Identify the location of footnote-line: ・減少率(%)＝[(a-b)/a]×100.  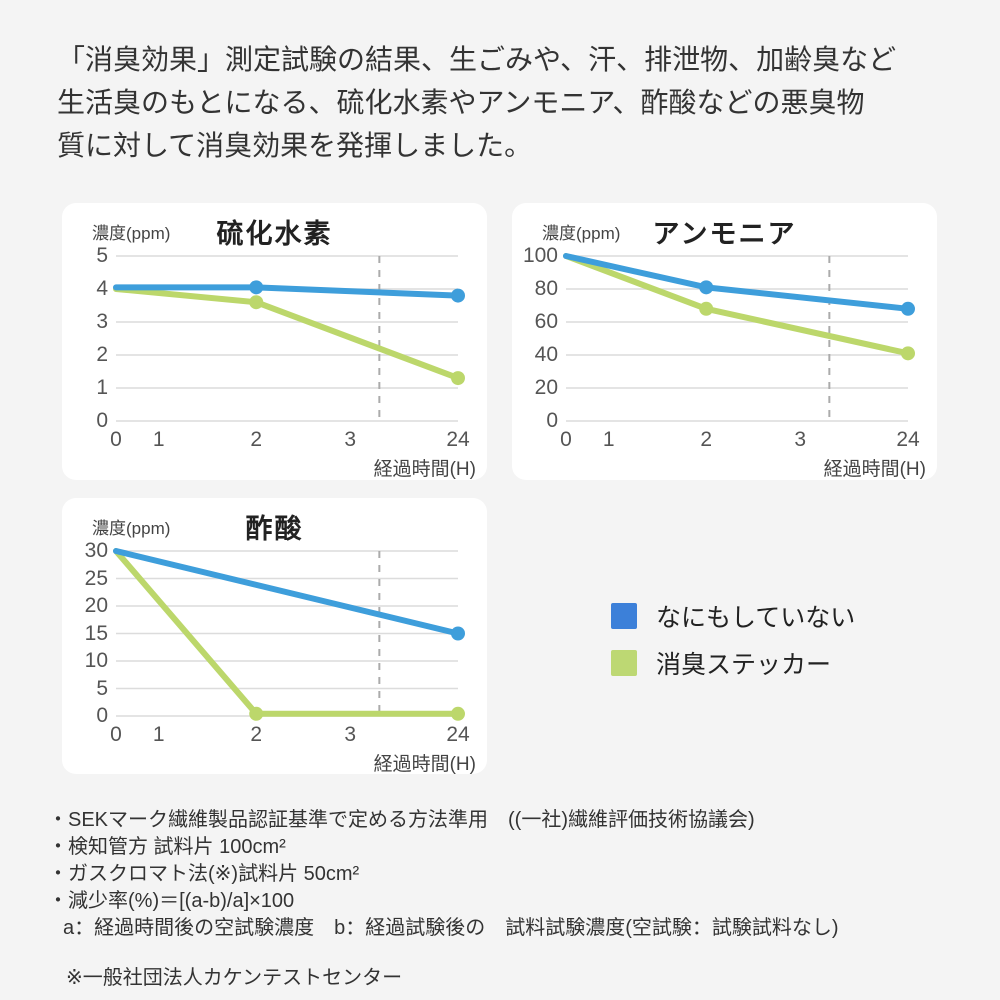
(171, 901).